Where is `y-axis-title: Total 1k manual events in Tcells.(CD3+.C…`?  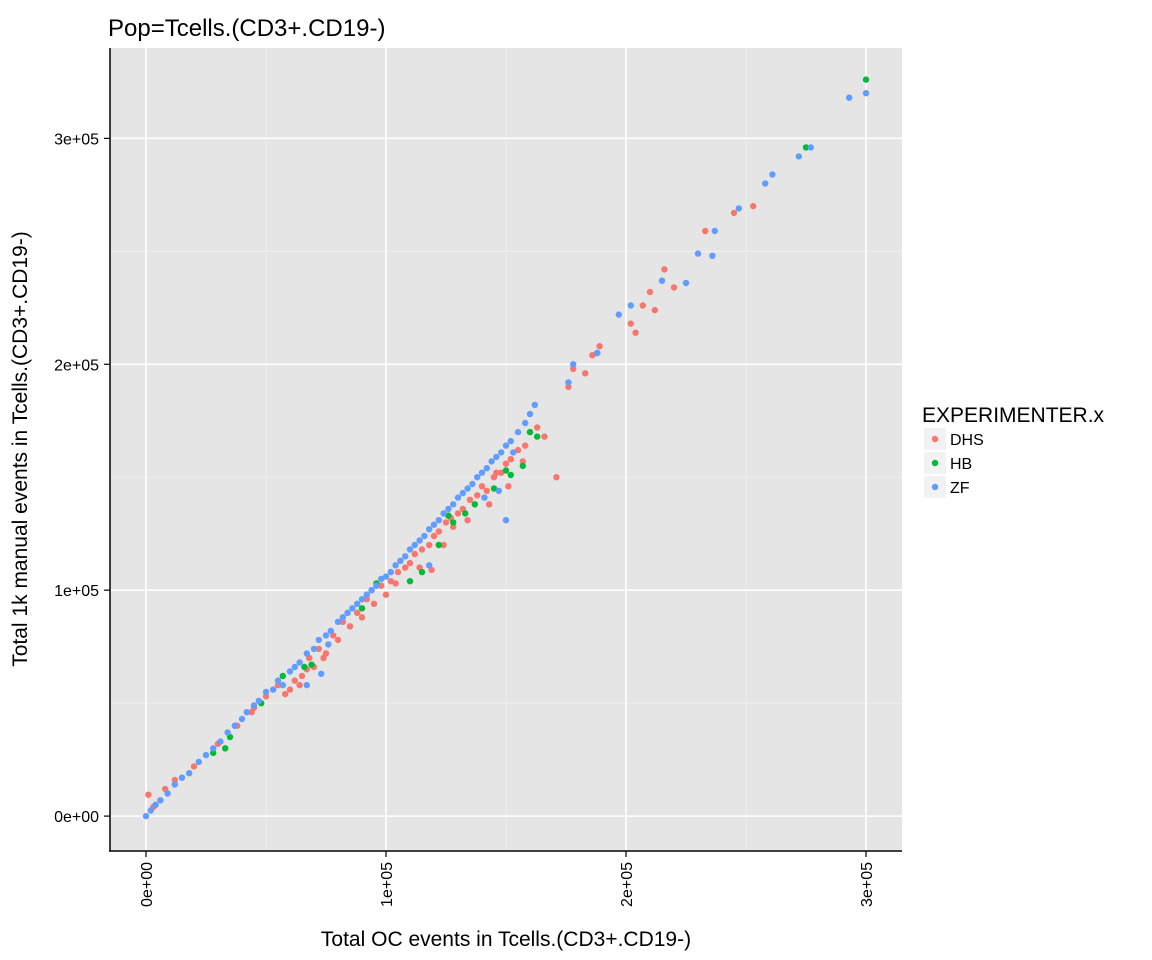 y-axis-title: Total 1k manual events in Tcells.(CD3+.C… is located at coordinates (20, 449).